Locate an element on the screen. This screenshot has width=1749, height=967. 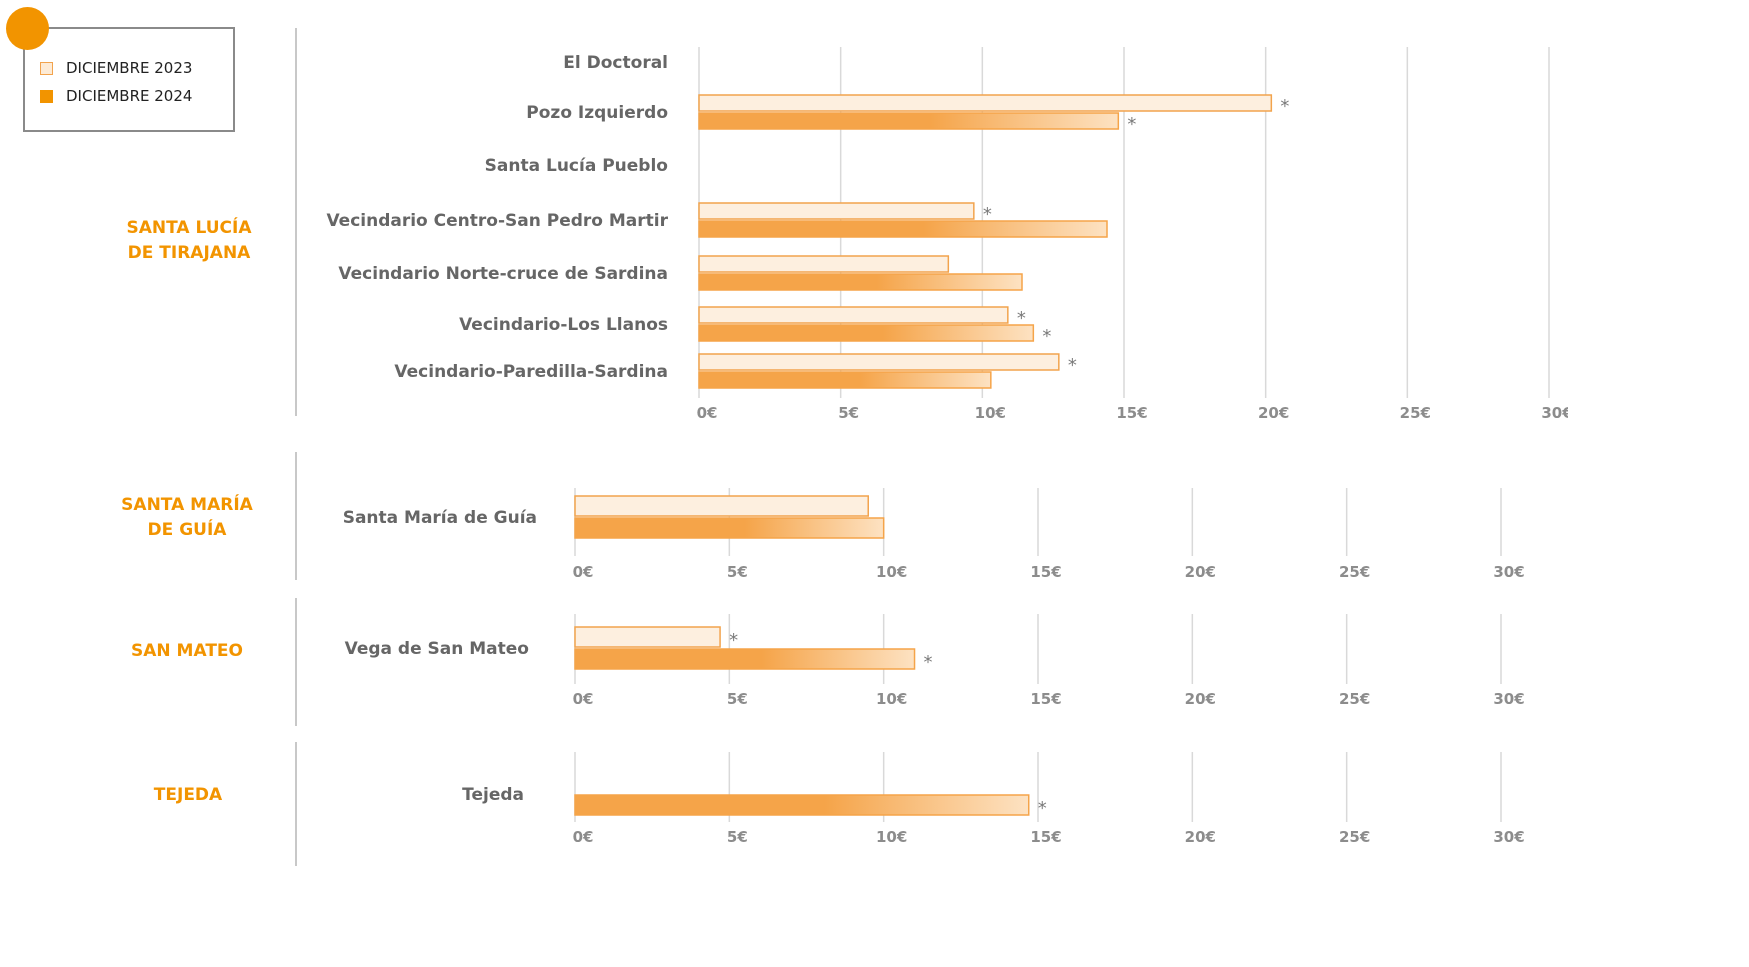
category-label-tejeda: Tejeda is located at coordinates (493, 795).